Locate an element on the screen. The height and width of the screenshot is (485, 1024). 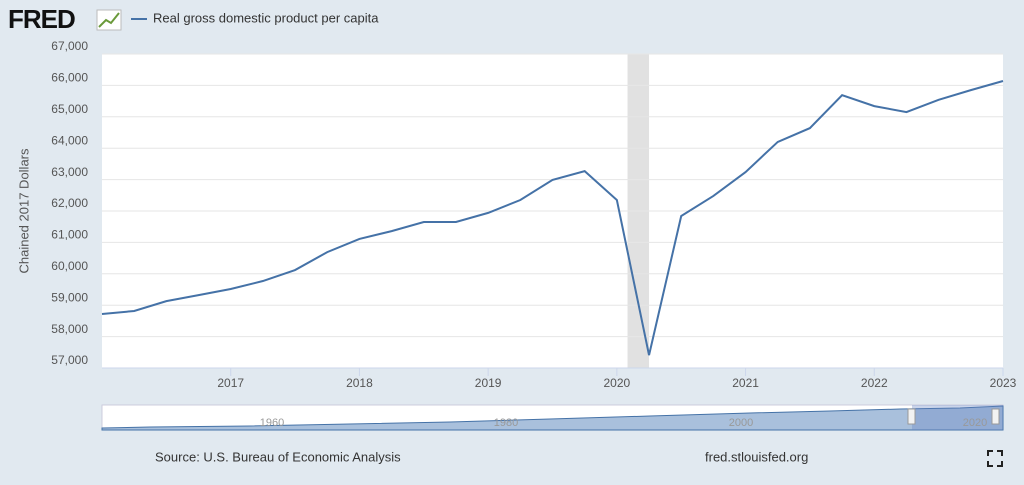
x-tick-label: 2023 is located at coordinates (1003, 383).